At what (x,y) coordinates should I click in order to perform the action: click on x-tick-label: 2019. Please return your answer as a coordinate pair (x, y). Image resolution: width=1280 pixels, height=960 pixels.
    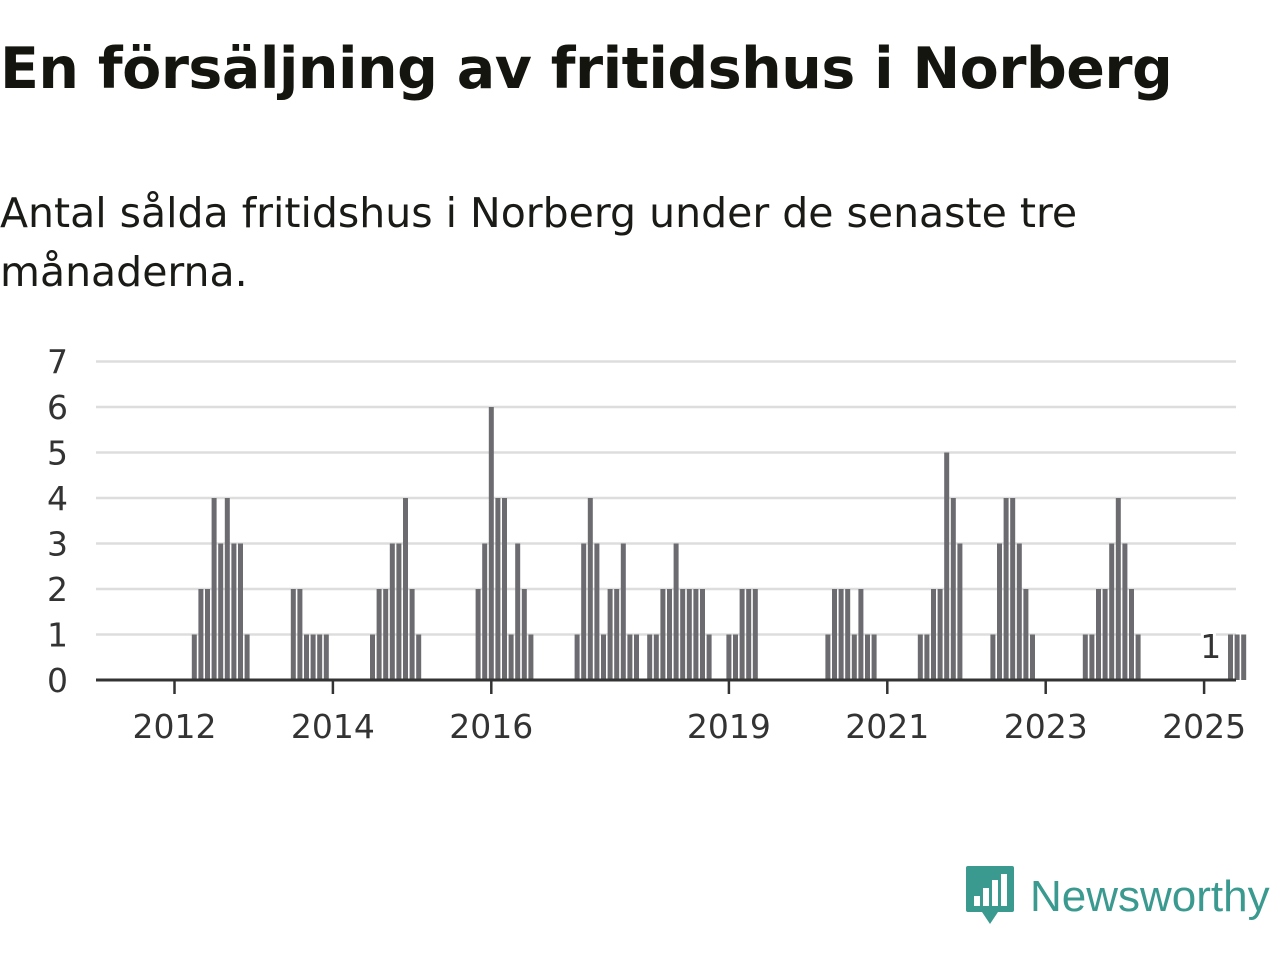
    Looking at the image, I should click on (729, 726).